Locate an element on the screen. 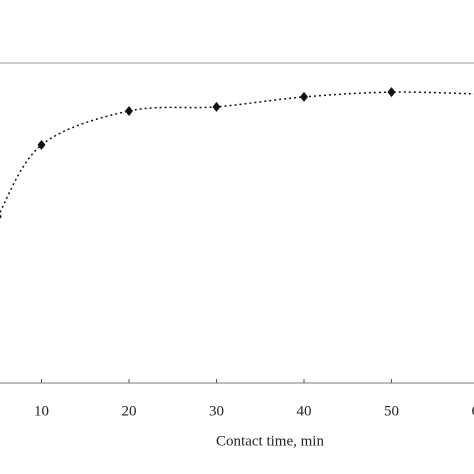 The height and width of the screenshot is (474, 474). x-tick-label: 10 is located at coordinates (41, 411).